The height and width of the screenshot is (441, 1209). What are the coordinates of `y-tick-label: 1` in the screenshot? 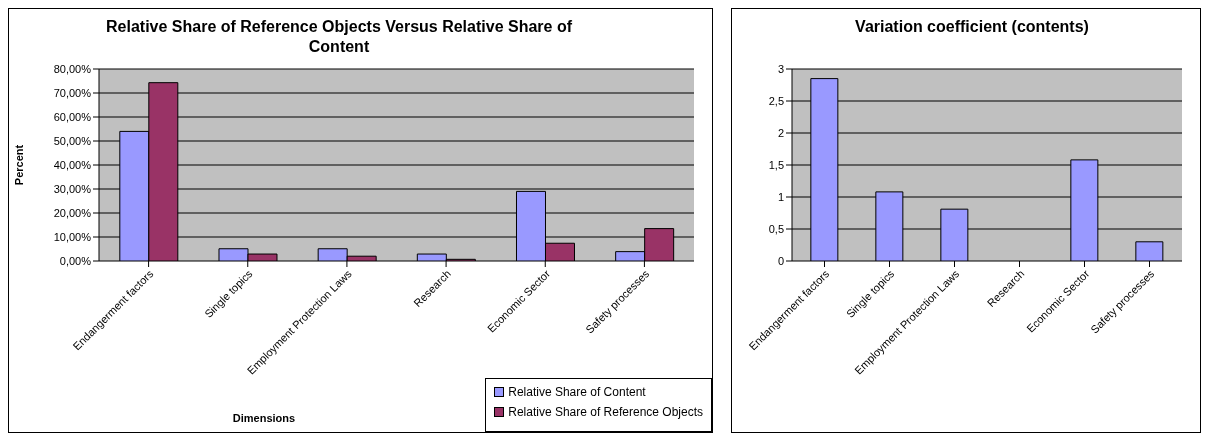 It's located at (780, 196).